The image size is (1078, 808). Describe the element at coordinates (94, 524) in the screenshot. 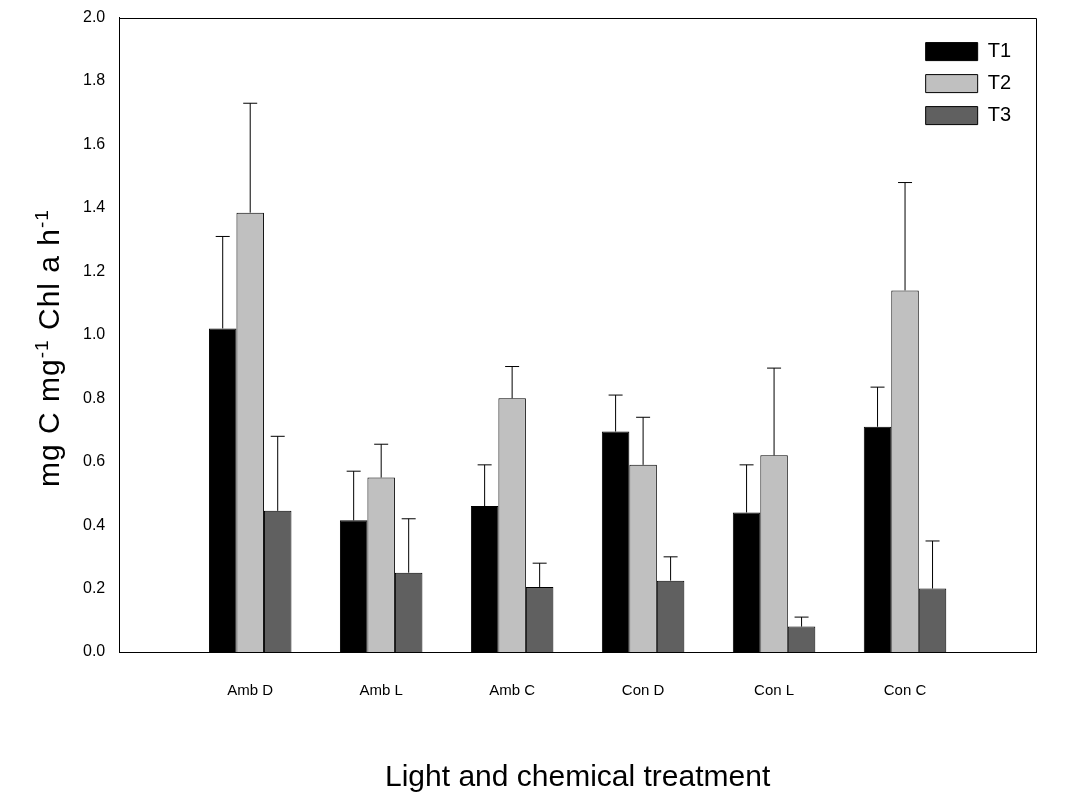

I see `y-tick-label: 0.4` at that location.